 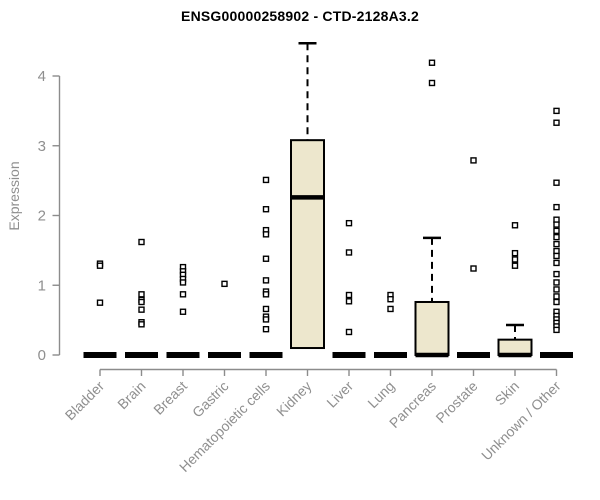 I want to click on x-tick-label: Kidney, so click(x=294, y=399).